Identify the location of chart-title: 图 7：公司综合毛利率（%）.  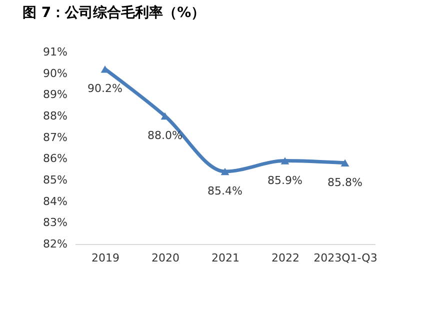
(114, 12).